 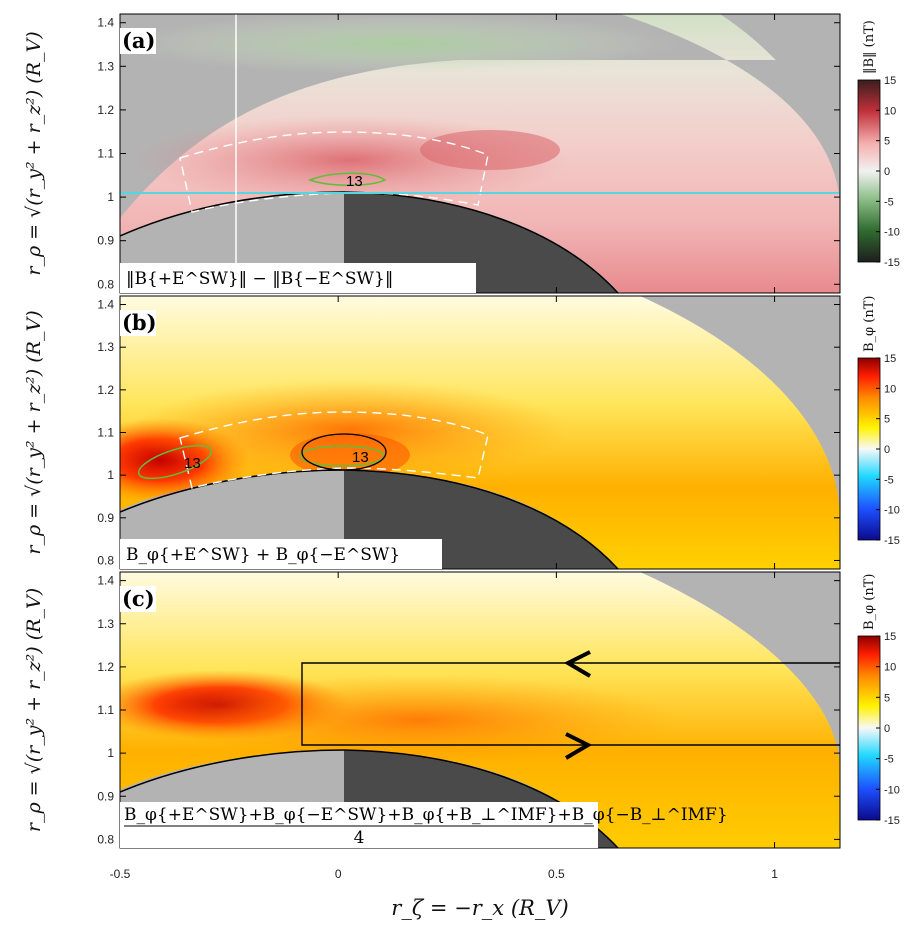 I want to click on x-tick-label: -0.5, so click(x=120, y=874).